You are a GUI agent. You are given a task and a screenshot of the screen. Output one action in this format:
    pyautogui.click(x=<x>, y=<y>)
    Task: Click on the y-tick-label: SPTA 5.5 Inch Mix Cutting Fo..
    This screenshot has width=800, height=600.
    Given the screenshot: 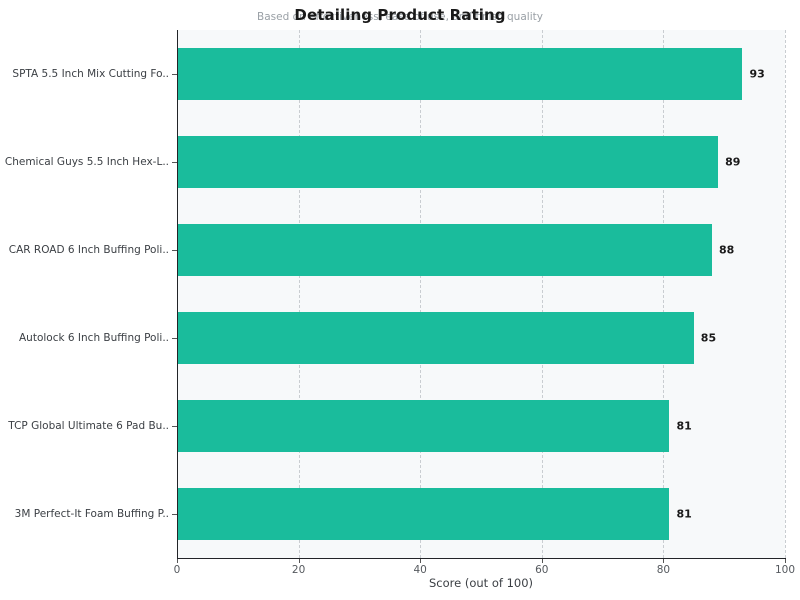 What is the action you would take?
    pyautogui.click(x=90, y=74)
    